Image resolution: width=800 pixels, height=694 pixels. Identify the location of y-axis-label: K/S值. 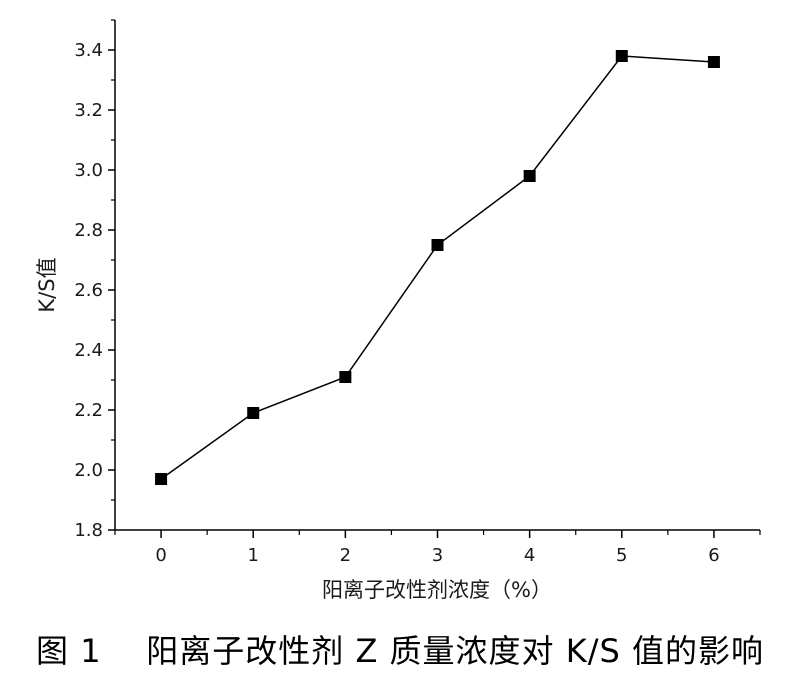
(47, 284).